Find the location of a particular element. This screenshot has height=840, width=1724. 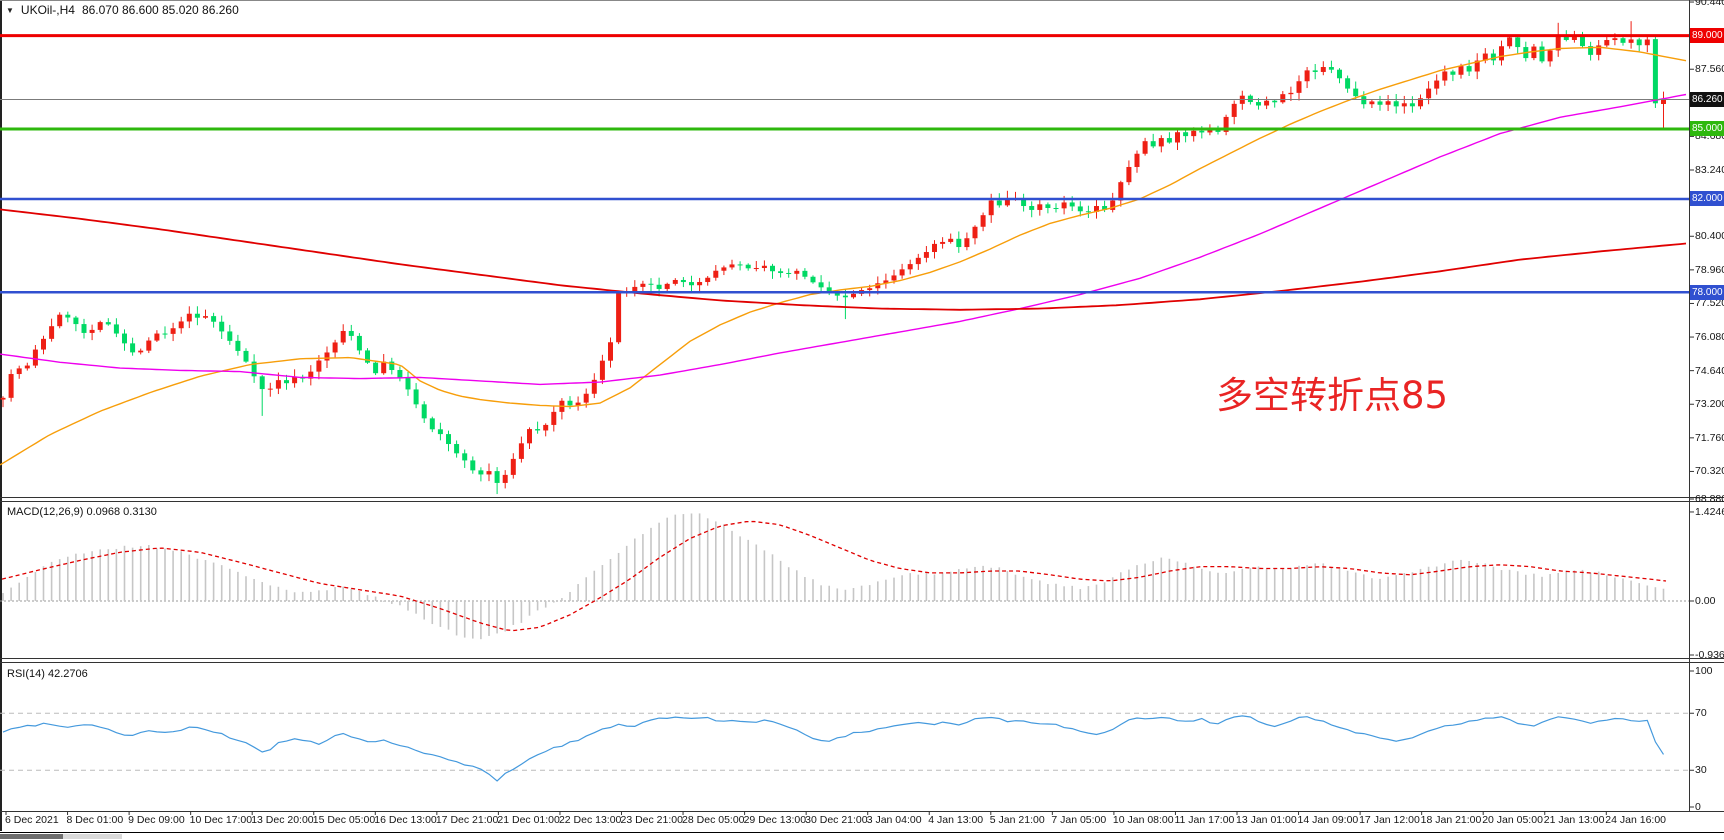

scrollbar-thumb is located at coordinates (31, 836).